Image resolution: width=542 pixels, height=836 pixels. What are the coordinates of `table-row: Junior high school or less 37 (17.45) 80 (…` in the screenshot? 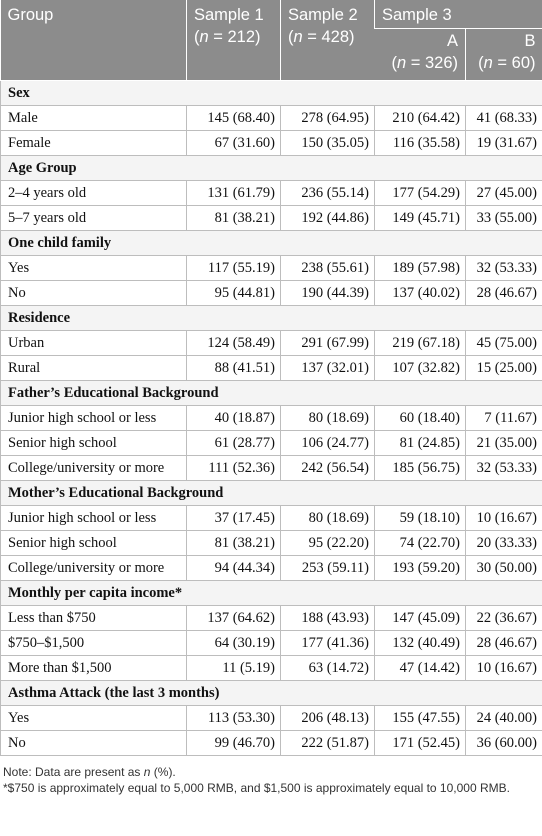 It's located at (271, 518).